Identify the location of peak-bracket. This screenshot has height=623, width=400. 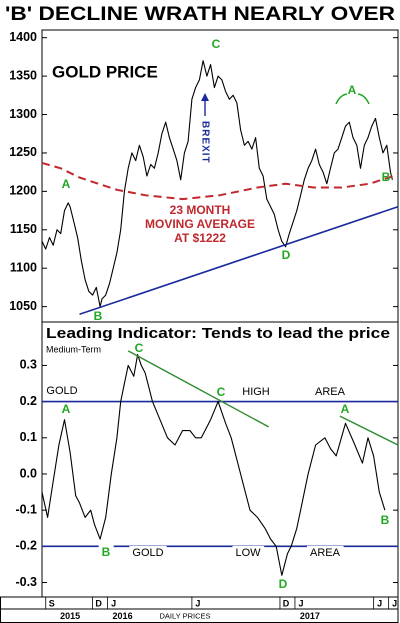
(352, 99).